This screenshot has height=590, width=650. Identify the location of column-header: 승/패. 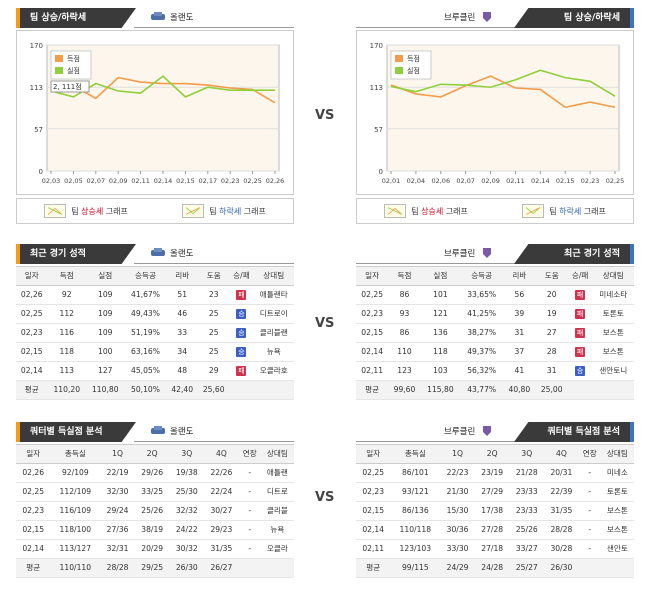
(580, 276).